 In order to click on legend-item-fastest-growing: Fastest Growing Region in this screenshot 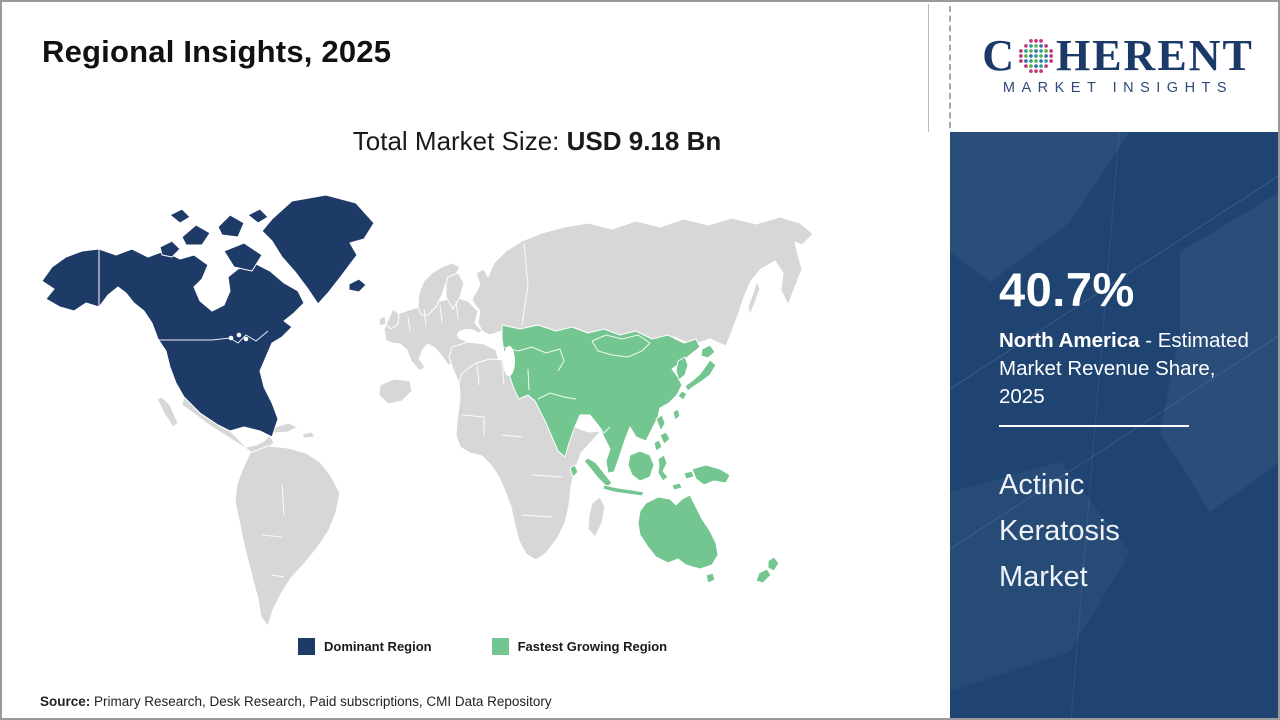, I will do `click(579, 646)`.